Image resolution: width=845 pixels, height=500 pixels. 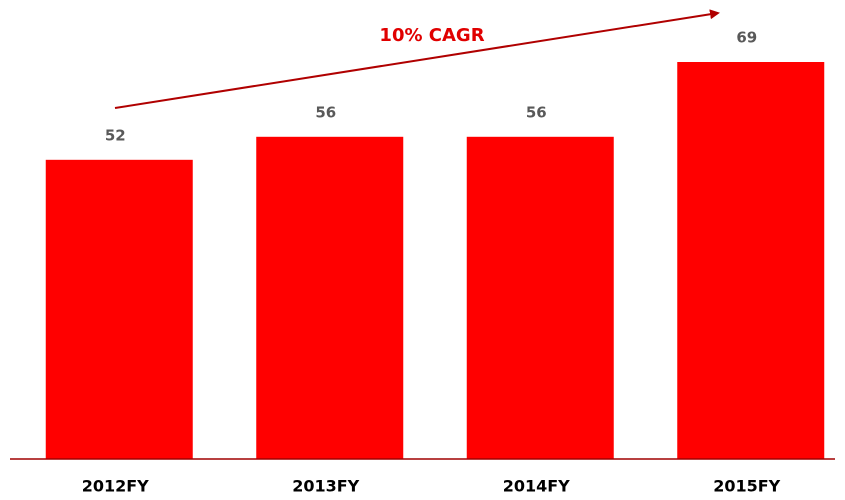 What do you see at coordinates (115, 135) in the screenshot?
I see `value-label: 52` at bounding box center [115, 135].